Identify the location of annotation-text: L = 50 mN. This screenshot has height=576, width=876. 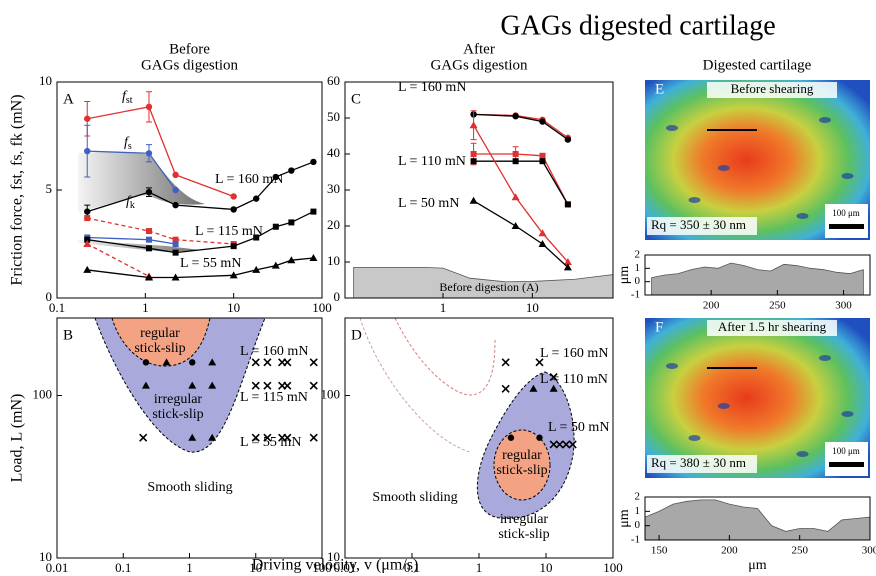
(578, 427).